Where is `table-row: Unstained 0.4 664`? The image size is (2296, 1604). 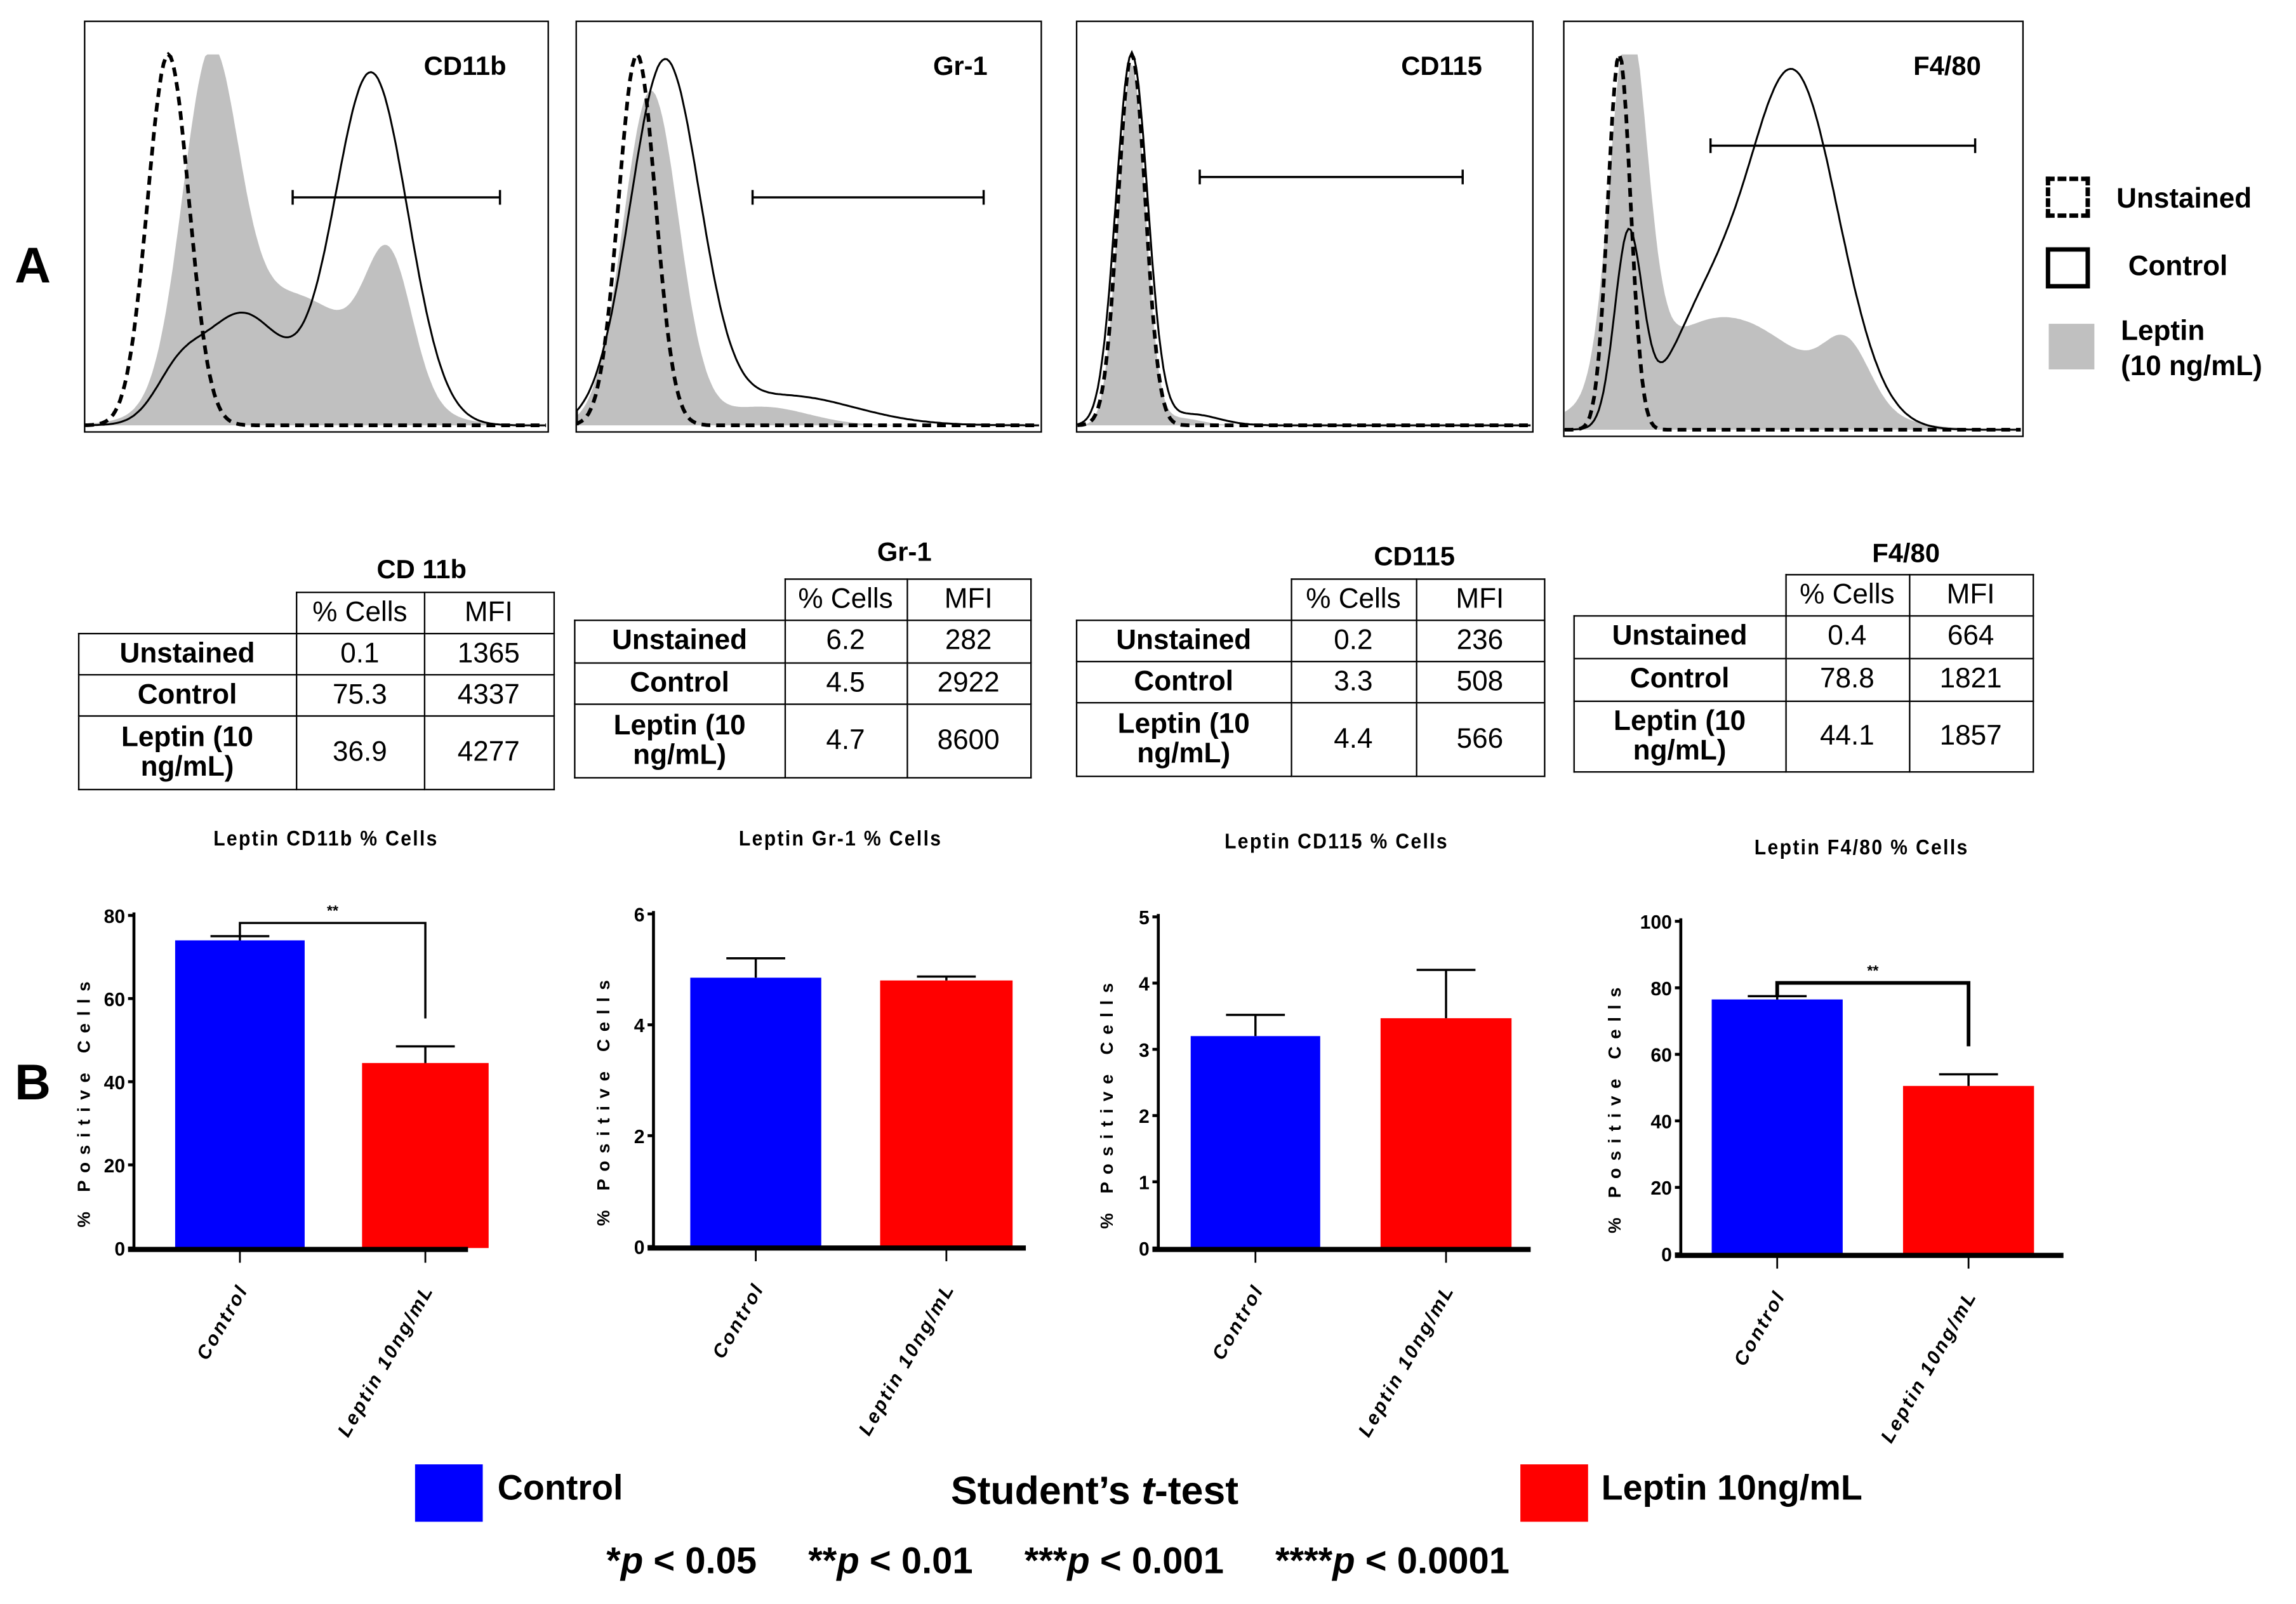
table-row: Unstained 0.4 664 is located at coordinates (1803, 637).